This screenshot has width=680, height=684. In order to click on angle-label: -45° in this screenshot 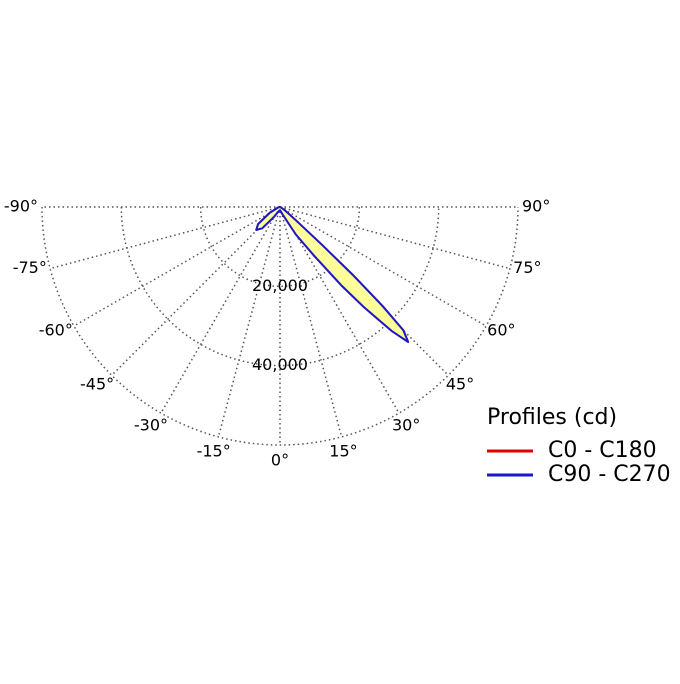, I will do `click(97, 383)`.